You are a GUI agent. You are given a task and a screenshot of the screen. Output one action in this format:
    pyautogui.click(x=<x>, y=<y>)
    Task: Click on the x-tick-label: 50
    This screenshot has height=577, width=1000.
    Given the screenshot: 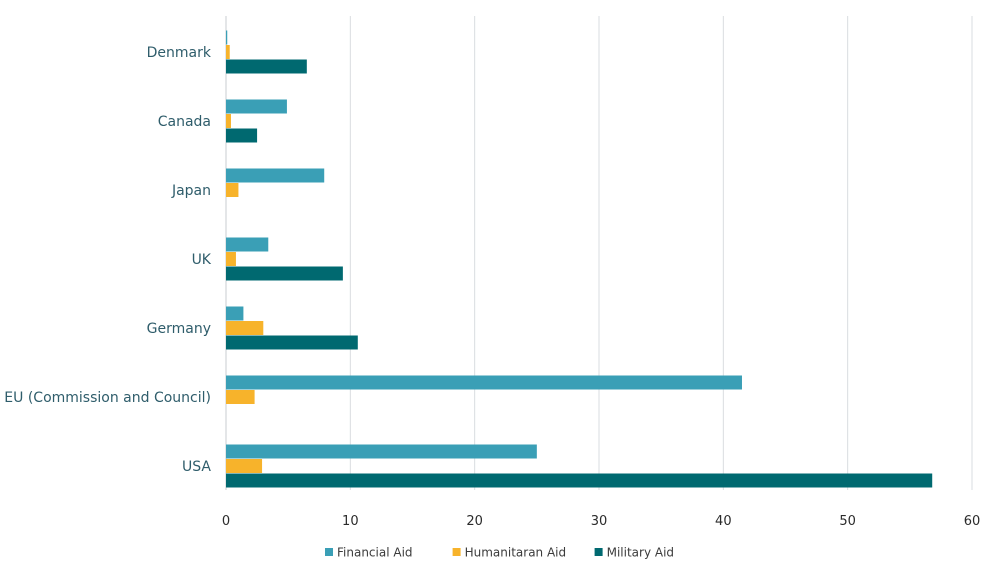 What is the action you would take?
    pyautogui.click(x=847, y=521)
    